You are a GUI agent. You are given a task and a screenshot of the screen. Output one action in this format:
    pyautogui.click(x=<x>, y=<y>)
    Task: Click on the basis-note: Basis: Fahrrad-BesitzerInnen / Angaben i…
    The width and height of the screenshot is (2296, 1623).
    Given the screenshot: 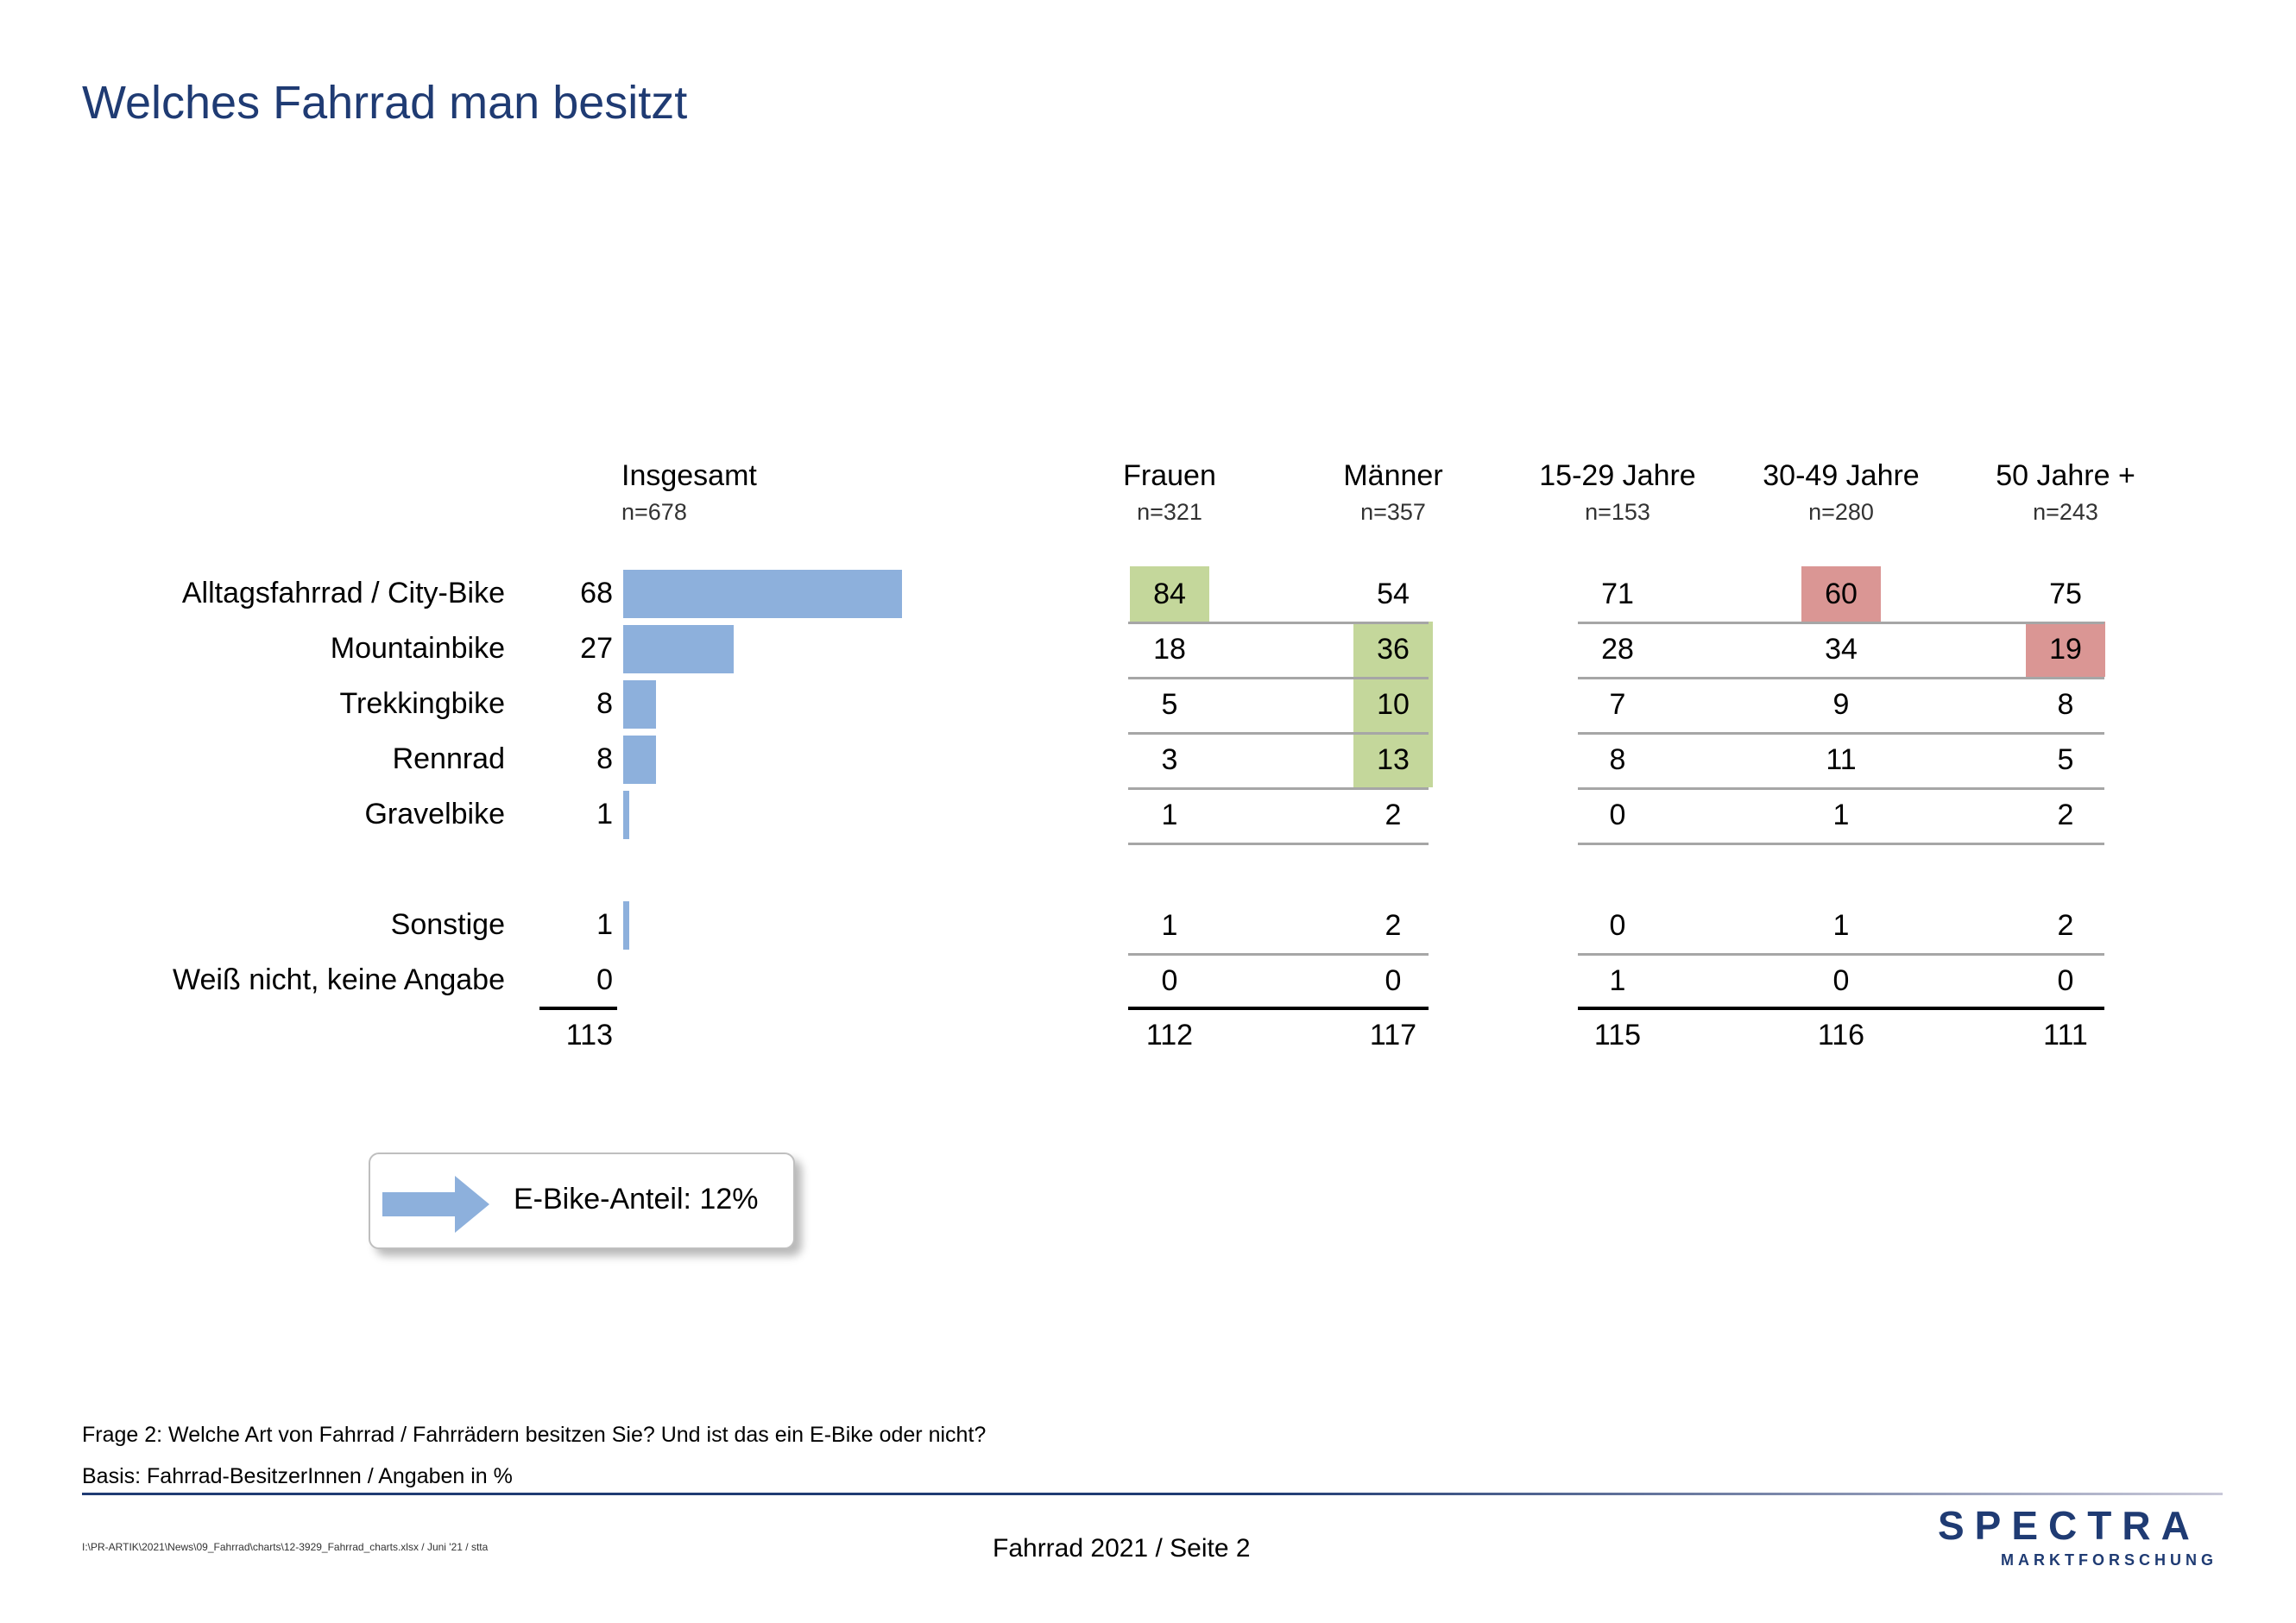 What is the action you would take?
    pyautogui.click(x=297, y=1476)
    